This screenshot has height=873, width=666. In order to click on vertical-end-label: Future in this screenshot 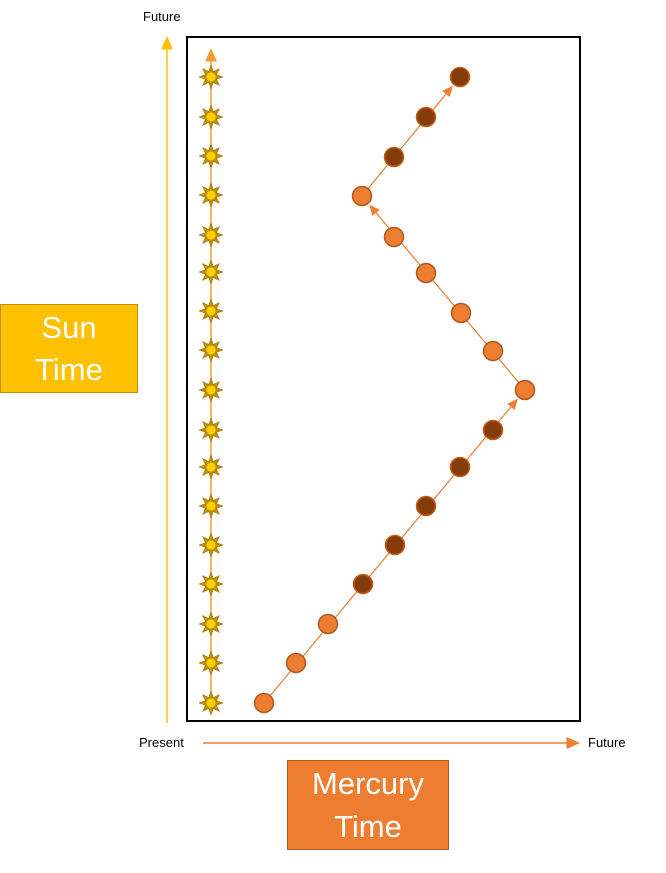, I will do `click(162, 16)`.